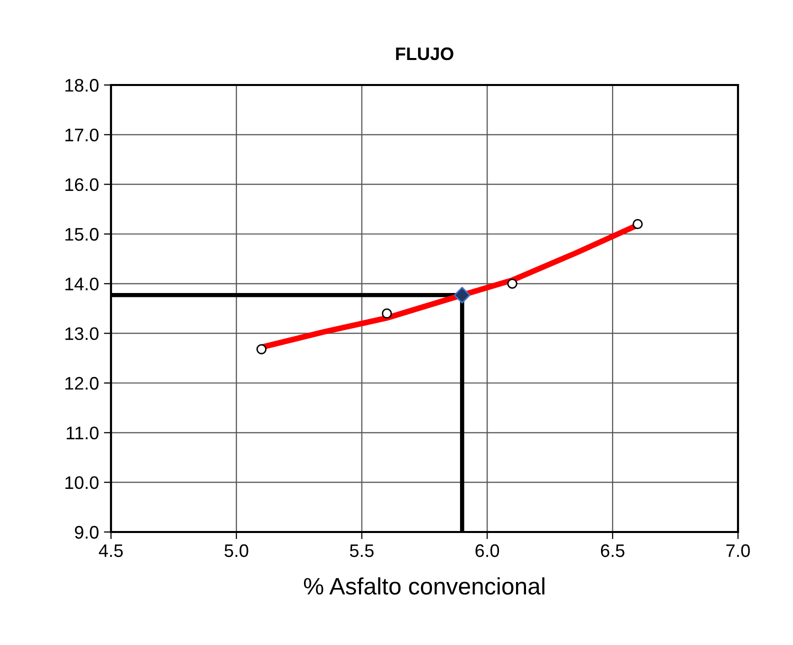 The width and height of the screenshot is (793, 645). What do you see at coordinates (488, 551) in the screenshot?
I see `x-tick-label: 6.0` at bounding box center [488, 551].